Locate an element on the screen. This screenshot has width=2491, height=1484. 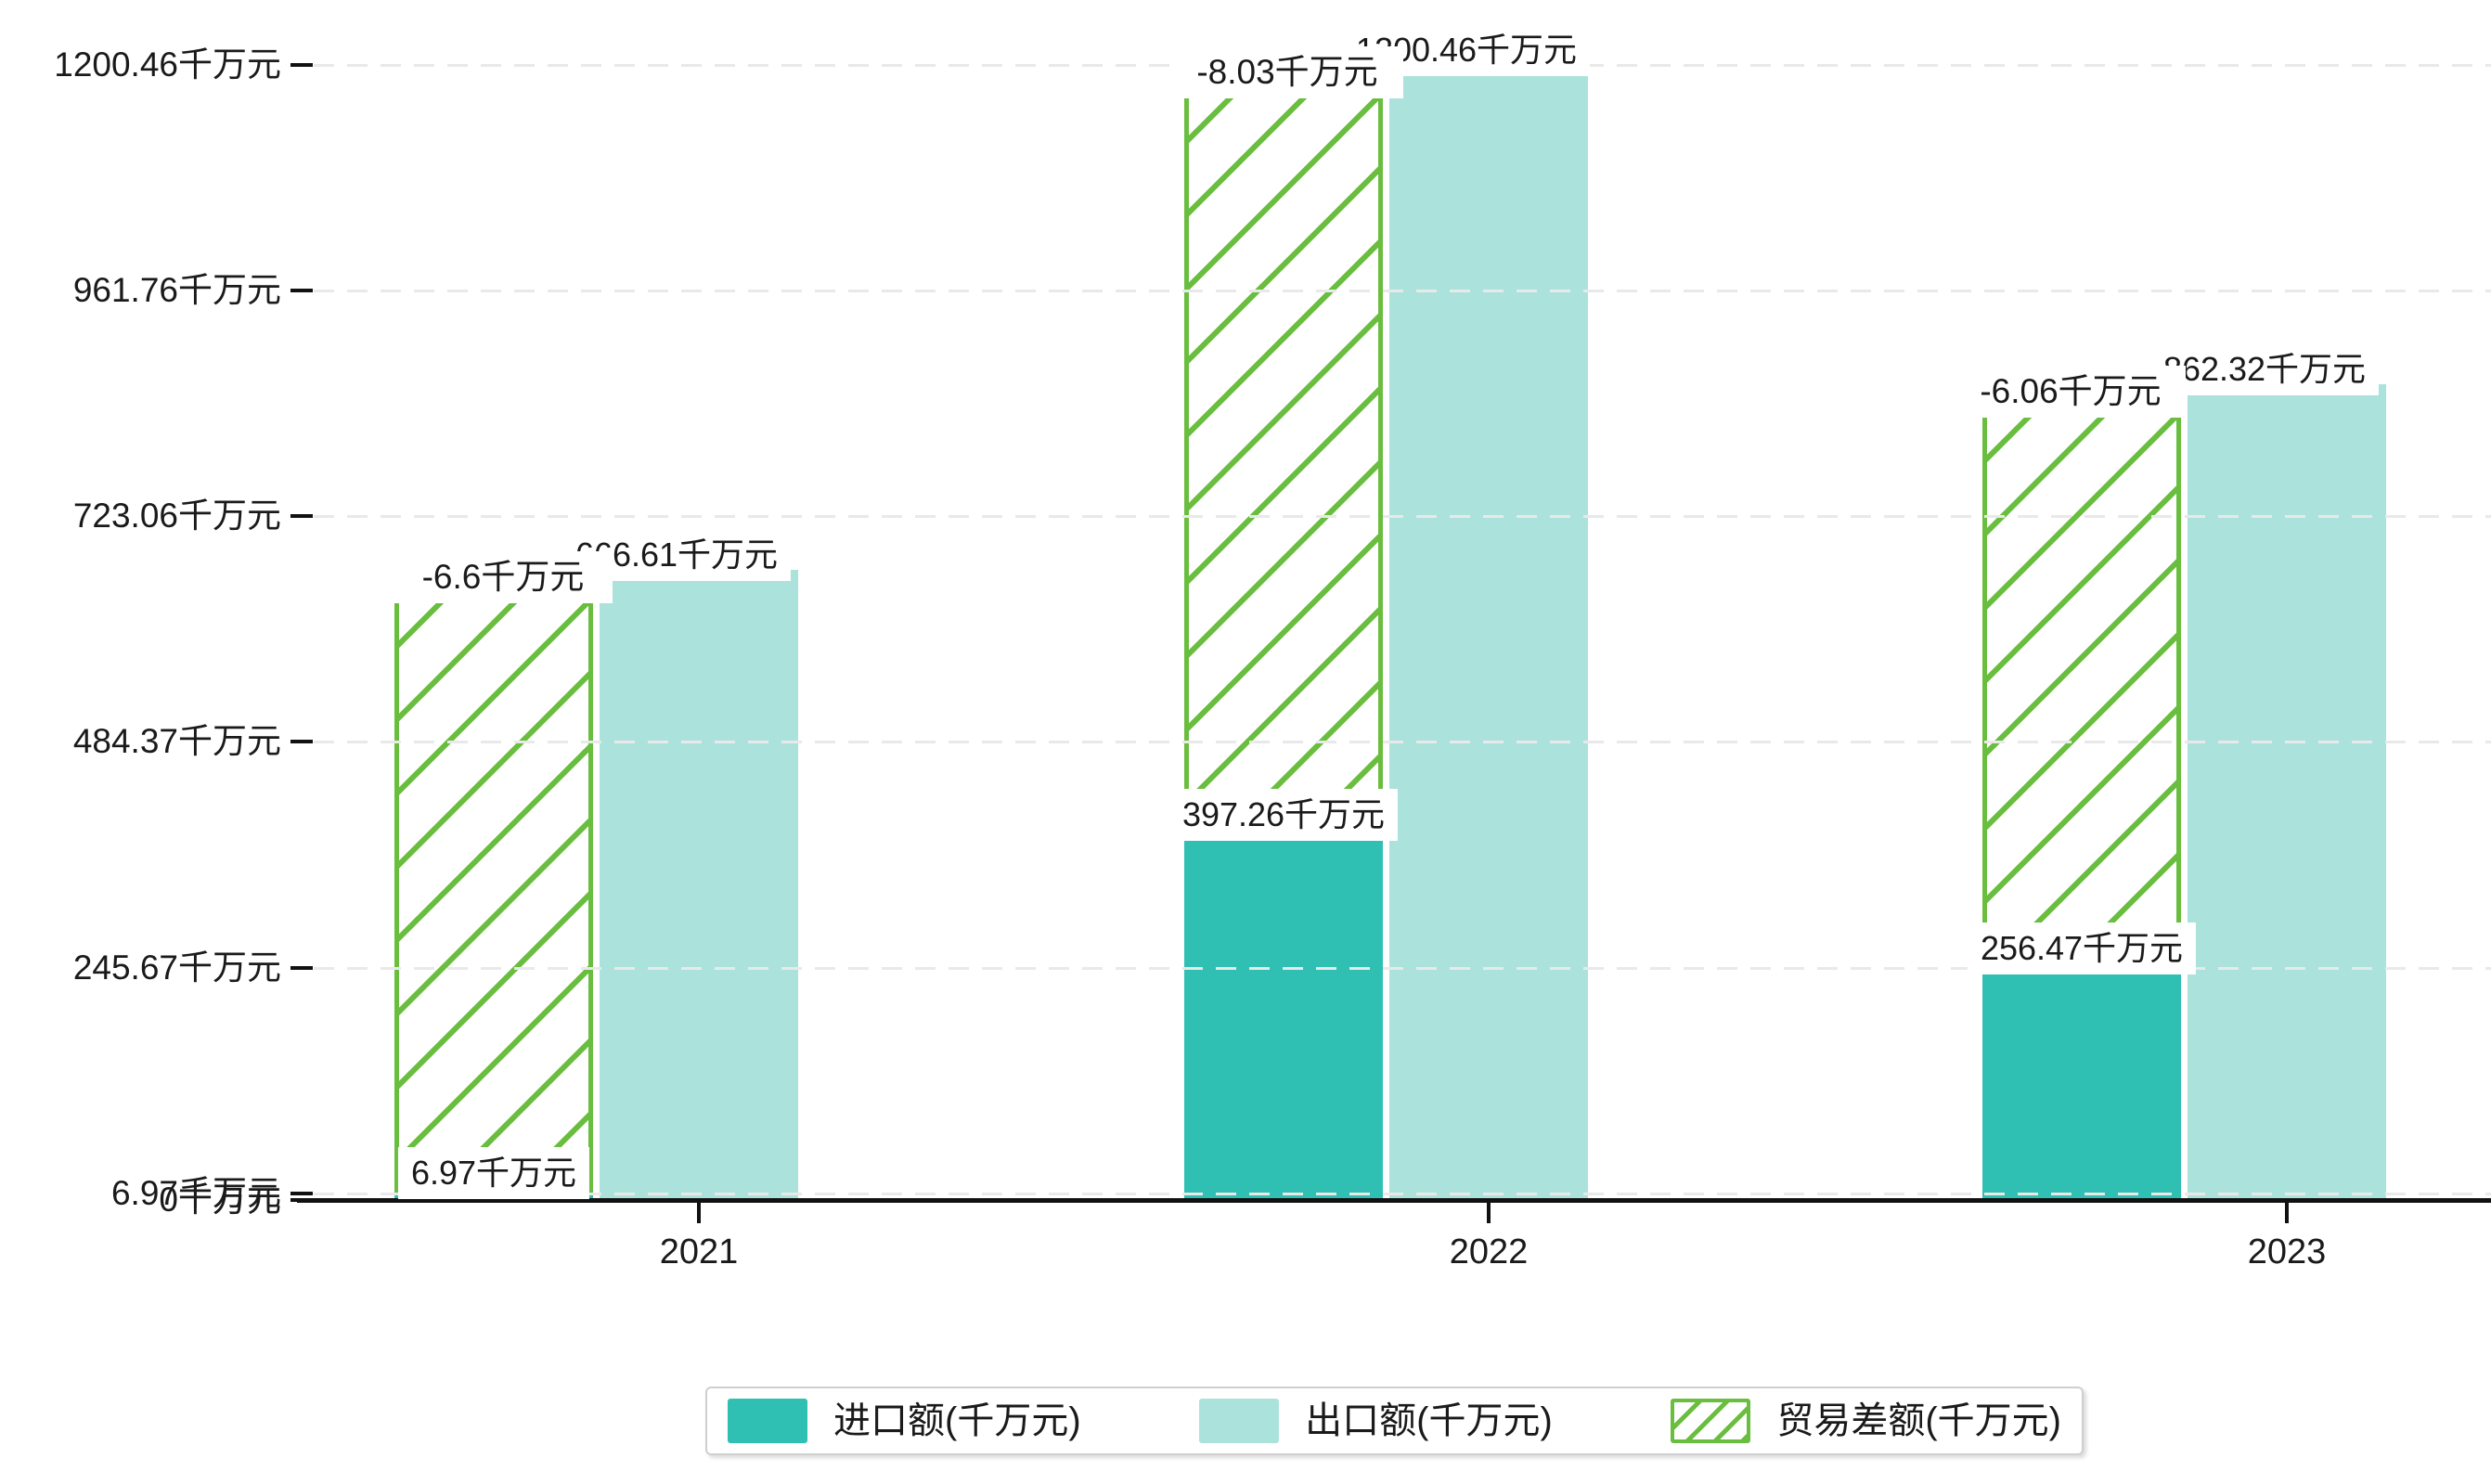
y-axis-tick-label: 6.97千万元 is located at coordinates (195, 1193).